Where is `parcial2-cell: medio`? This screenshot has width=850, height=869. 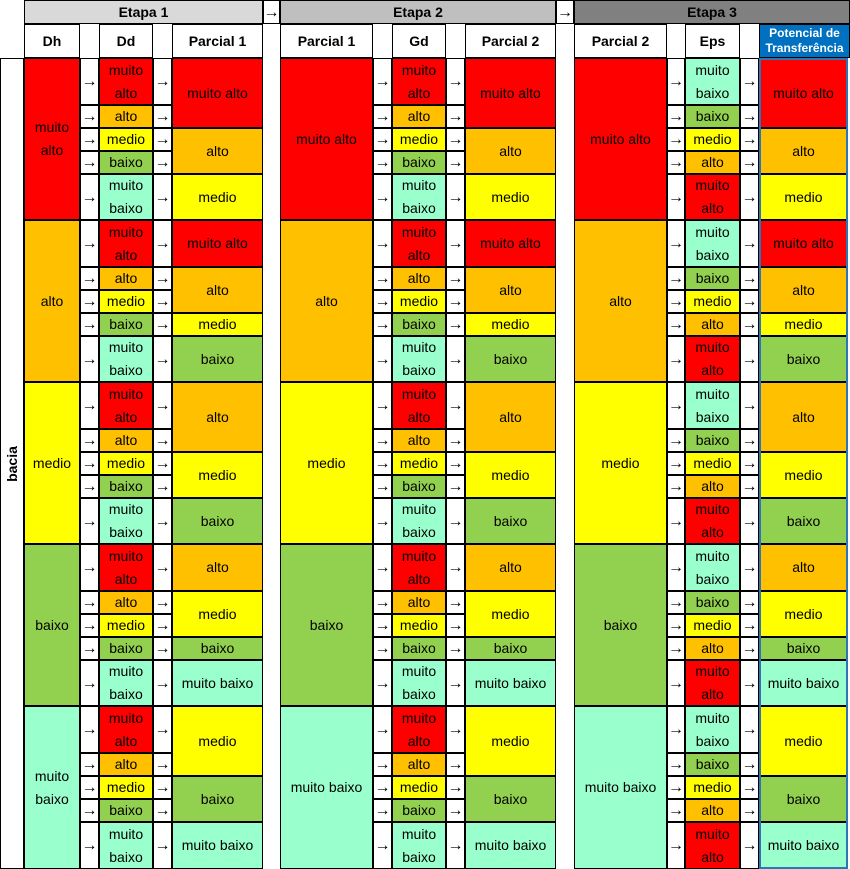
parcial2-cell: medio is located at coordinates (510, 614).